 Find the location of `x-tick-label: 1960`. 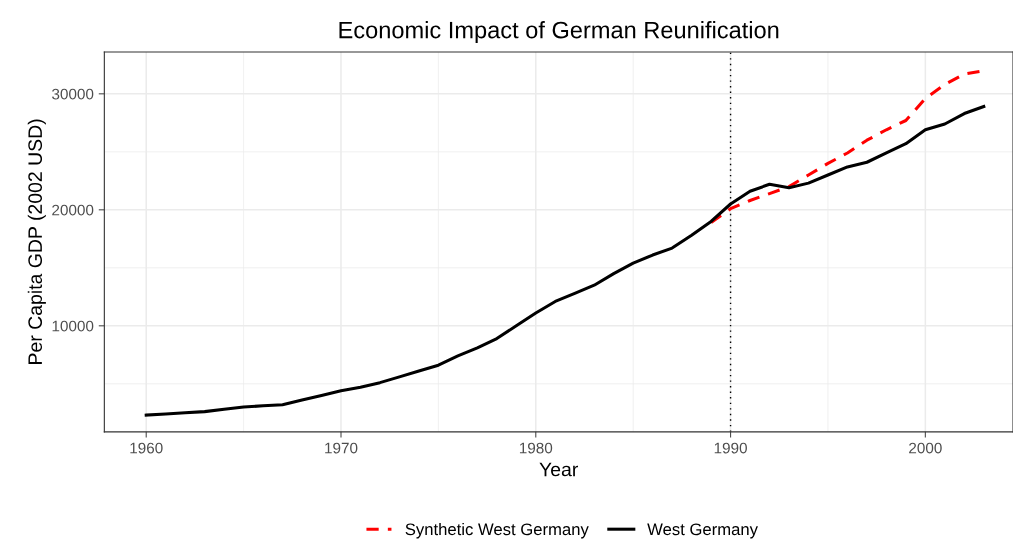

x-tick-label: 1960 is located at coordinates (146, 448).